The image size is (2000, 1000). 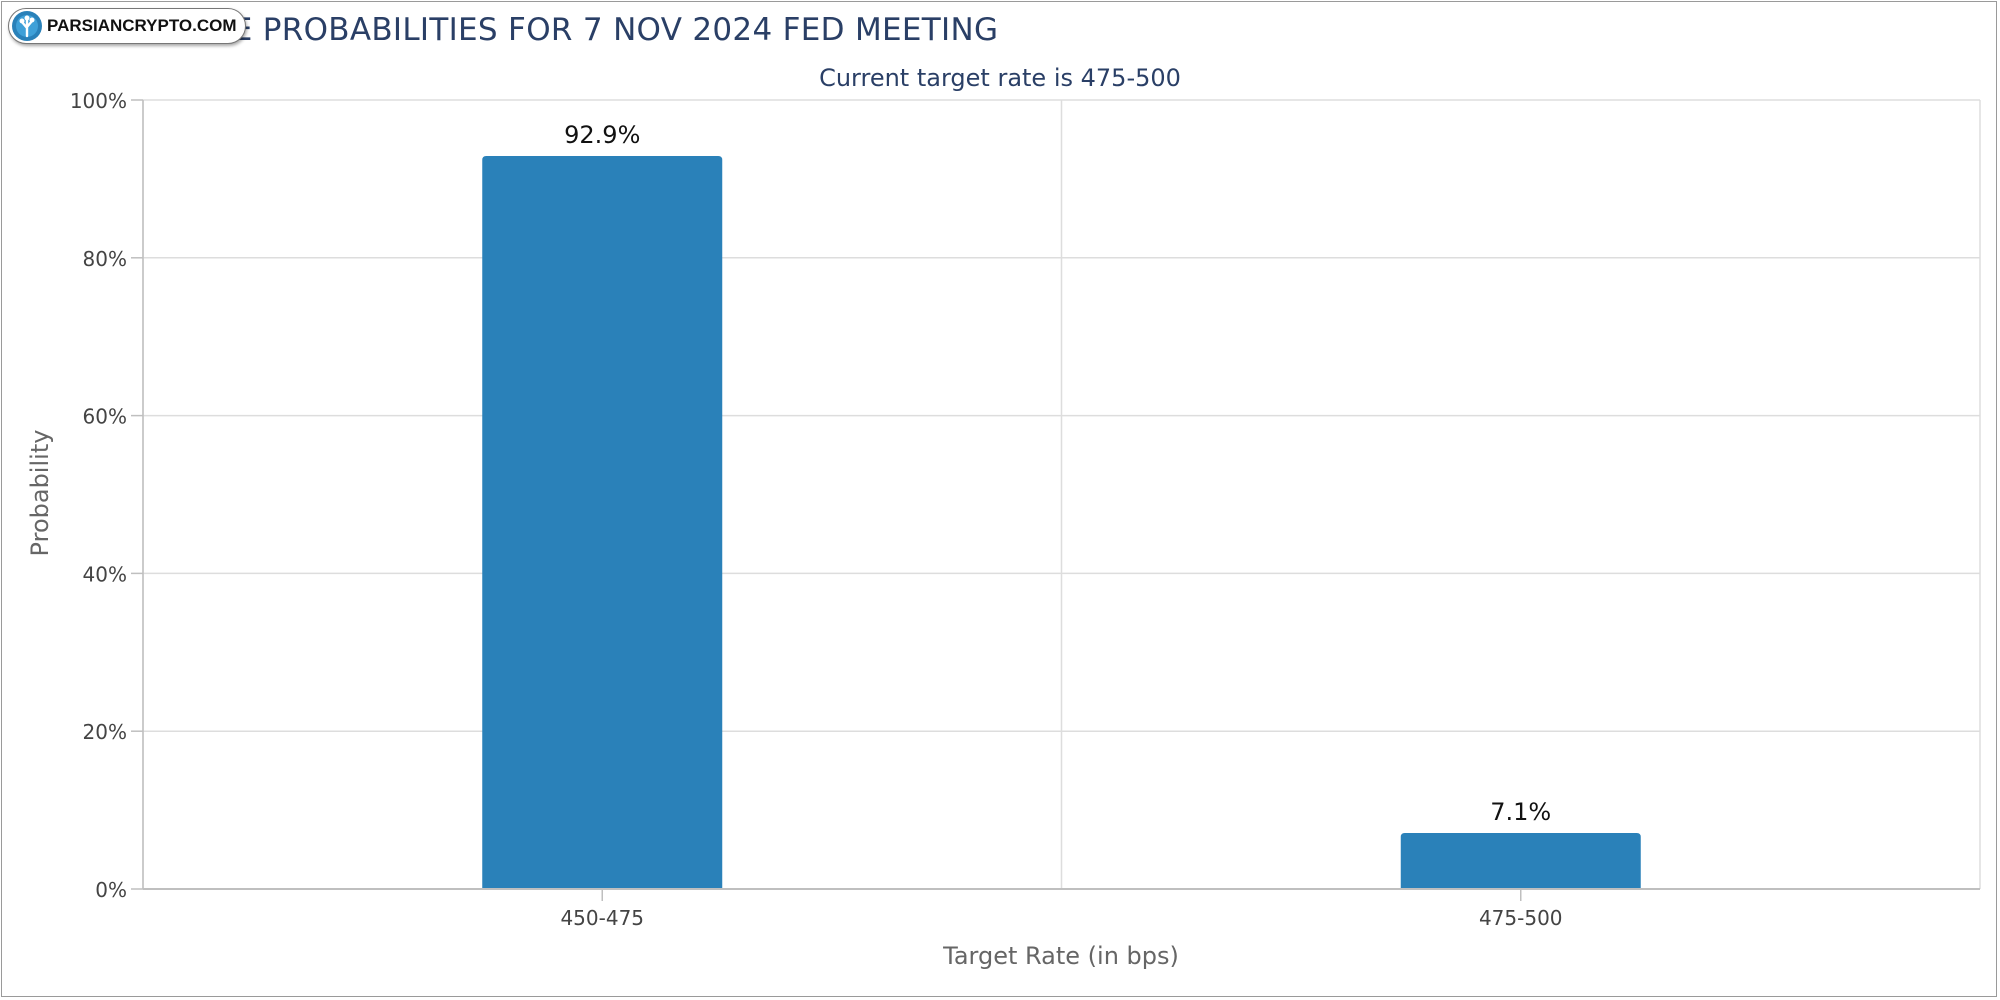 I want to click on y-tick-label: 60%, so click(x=105, y=417).